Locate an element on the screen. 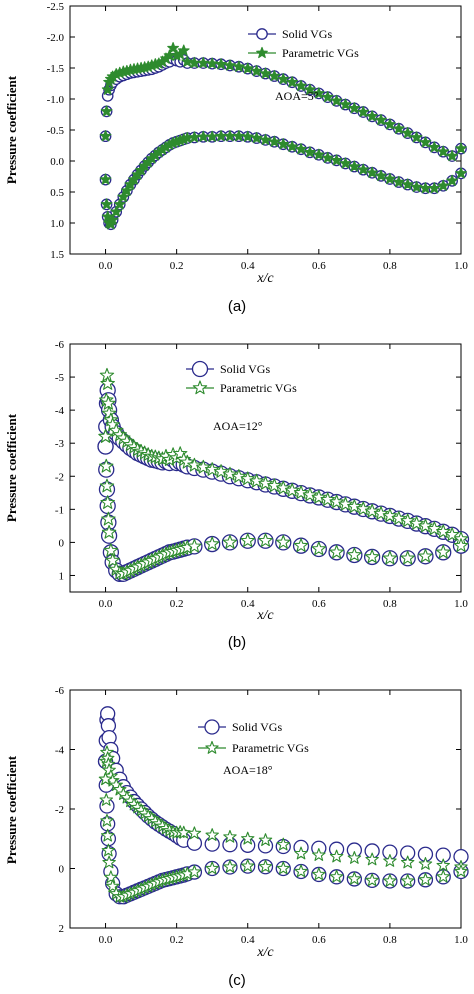 Image resolution: width=474 pixels, height=994 pixels. x-tick-label: 0.0 is located at coordinates (106, 604).